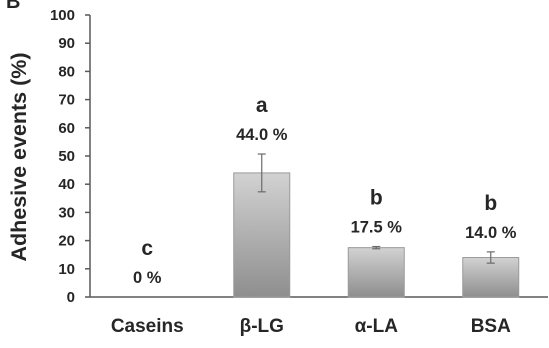 This screenshot has width=549, height=348. Describe the element at coordinates (19, 156) in the screenshot. I see `y-axis-title: Adhesive events (%)` at that location.